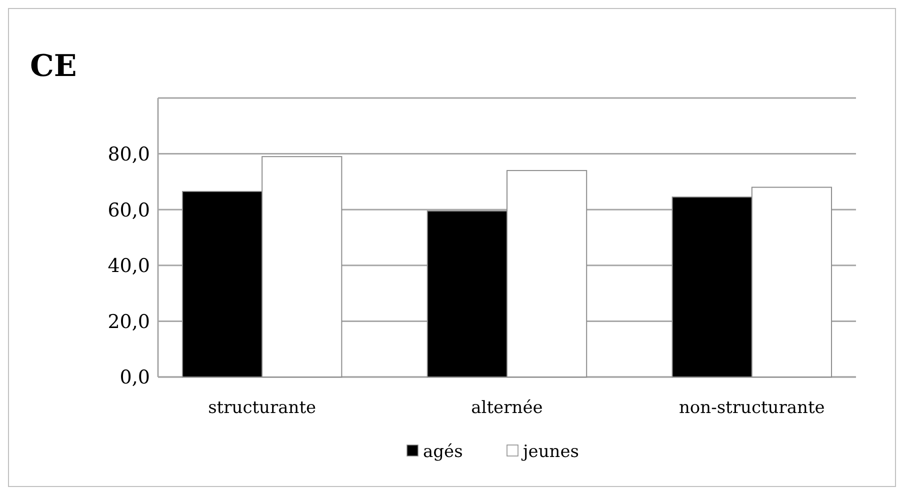 Image resolution: width=904 pixels, height=495 pixels. Describe the element at coordinates (129, 321) in the screenshot. I see `y-tick-label: 20,0` at that location.